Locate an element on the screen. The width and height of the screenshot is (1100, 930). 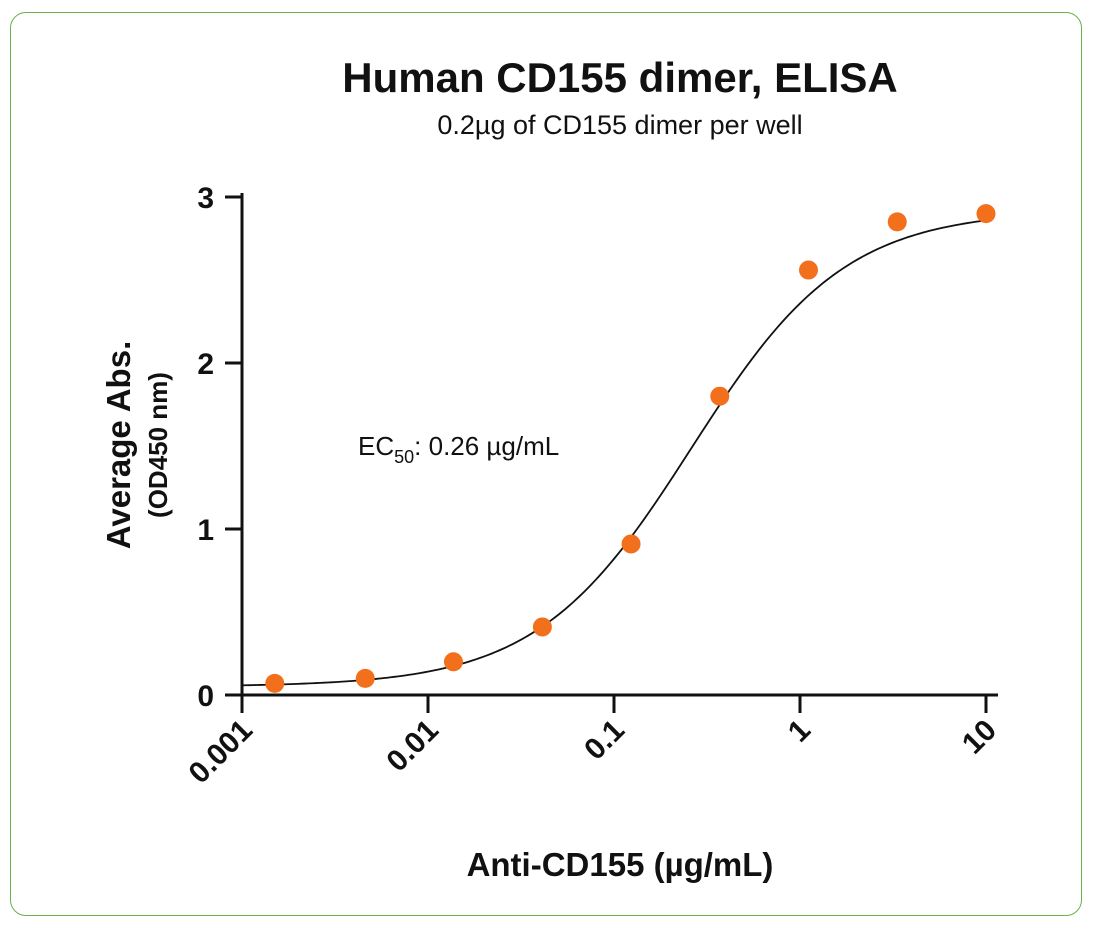
x-axis-label: Anti-CD155 (µg/mL) is located at coordinates (620, 864).